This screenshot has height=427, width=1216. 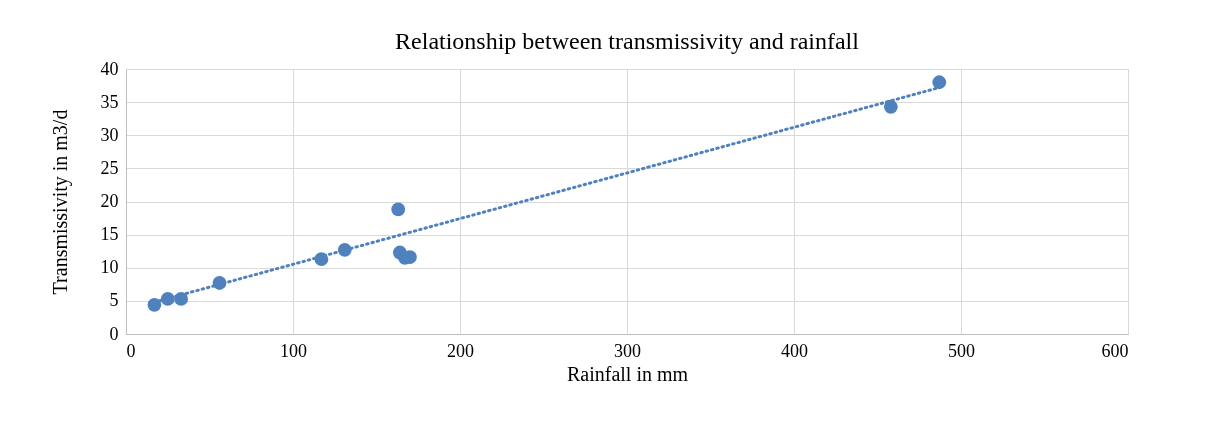 What do you see at coordinates (109, 234) in the screenshot?
I see `y-tick-label: 15` at bounding box center [109, 234].